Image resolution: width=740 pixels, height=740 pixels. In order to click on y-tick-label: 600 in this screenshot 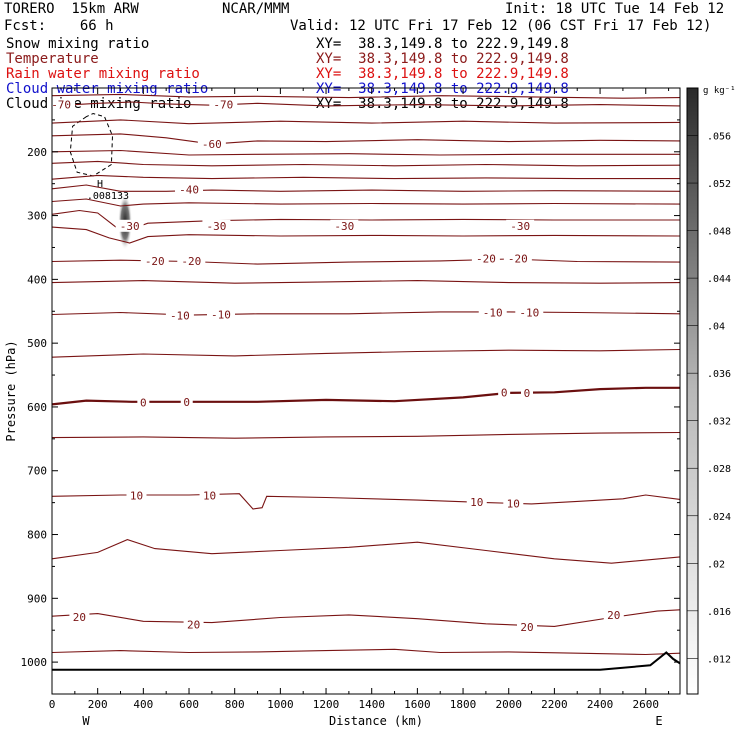, I will do `click(37, 407)`.